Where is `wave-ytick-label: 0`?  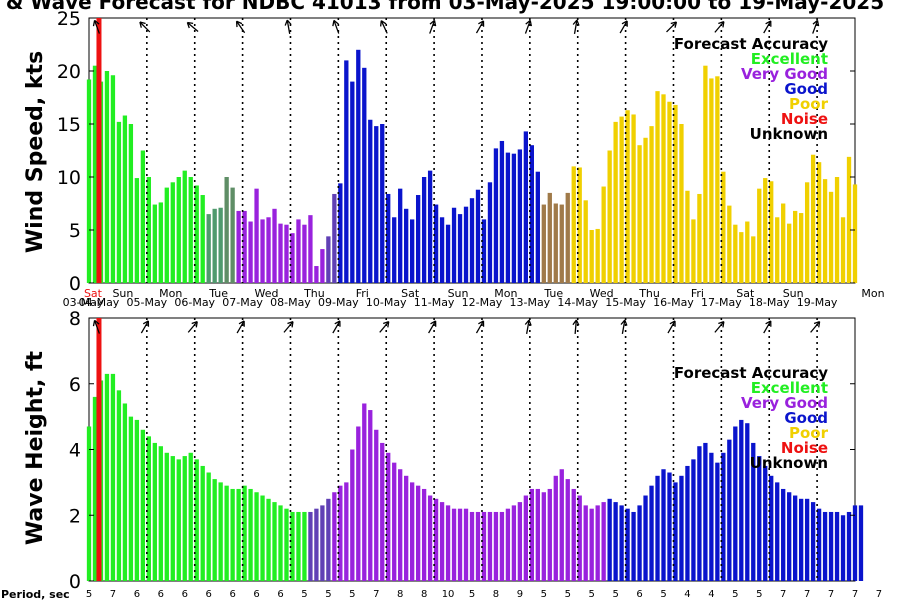
wave-ytick-label: 0 is located at coordinates (75, 582).